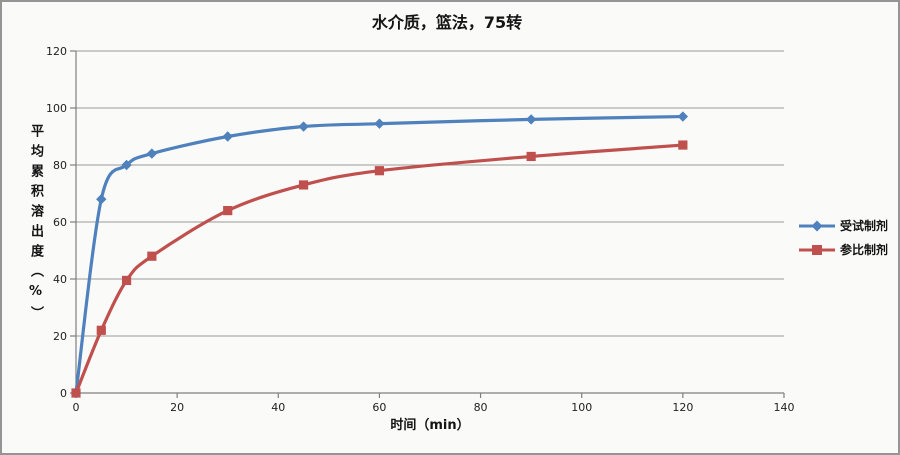 This screenshot has height=455, width=900. I want to click on x-tick-label: 0, so click(76, 407).